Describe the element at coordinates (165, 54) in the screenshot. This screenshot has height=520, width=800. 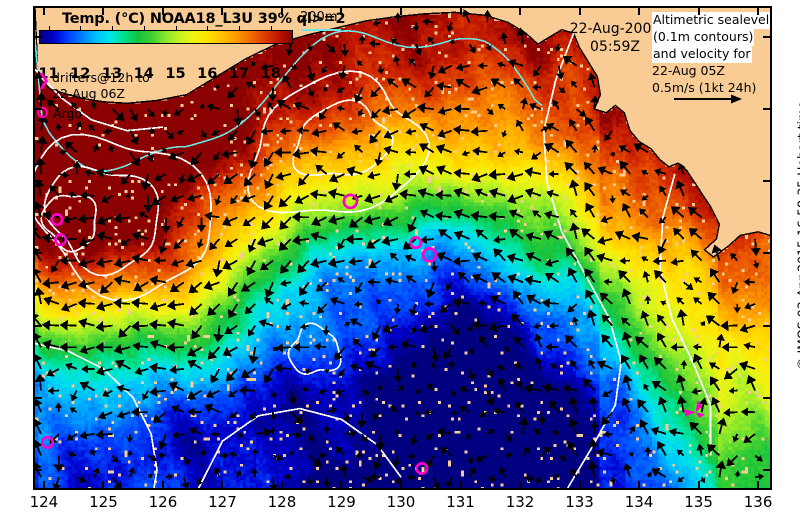
I see `colorbar: 11 12 13 14 15 16 17 18` at that location.